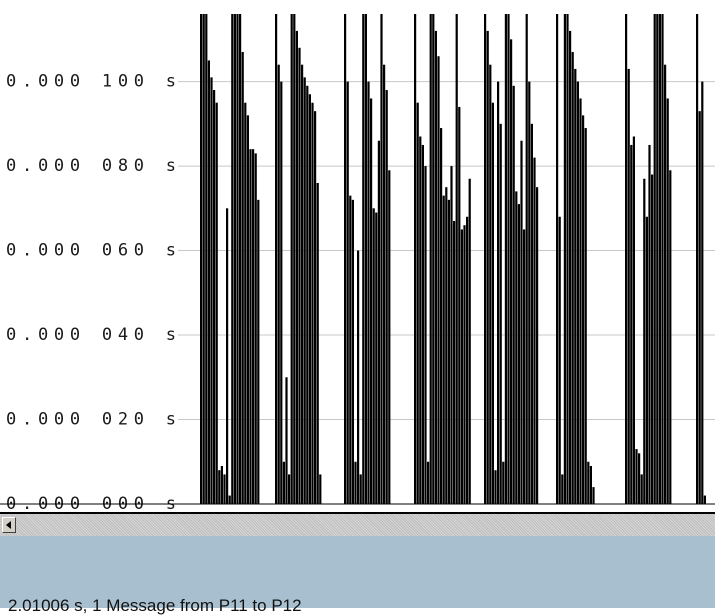 The width and height of the screenshot is (715, 616). What do you see at coordinates (155, 605) in the screenshot?
I see `status-message: 2.01006 s, 1 Message from P11 to P12` at bounding box center [155, 605].